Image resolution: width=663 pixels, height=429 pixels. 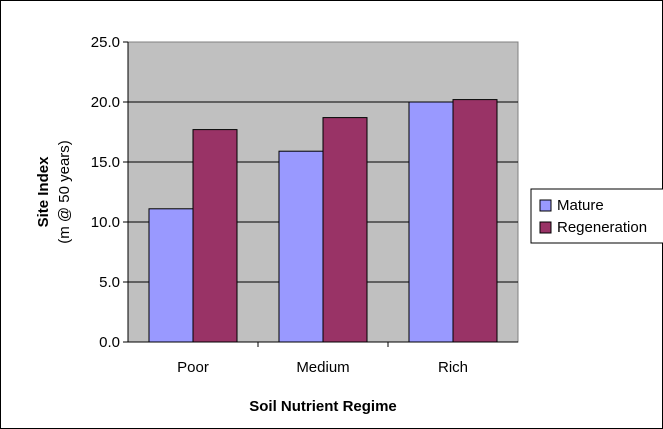 I want to click on y-axis-subtitle: (m @ 50 years), so click(x=64, y=192).